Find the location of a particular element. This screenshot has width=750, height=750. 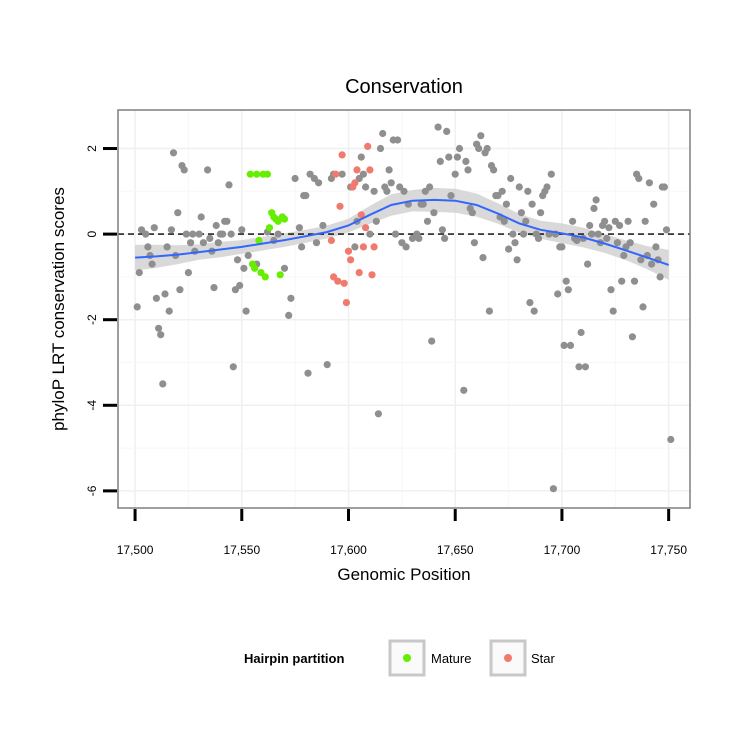

y-axis-label: phyloP LRT conservation scores is located at coordinates (58, 309).